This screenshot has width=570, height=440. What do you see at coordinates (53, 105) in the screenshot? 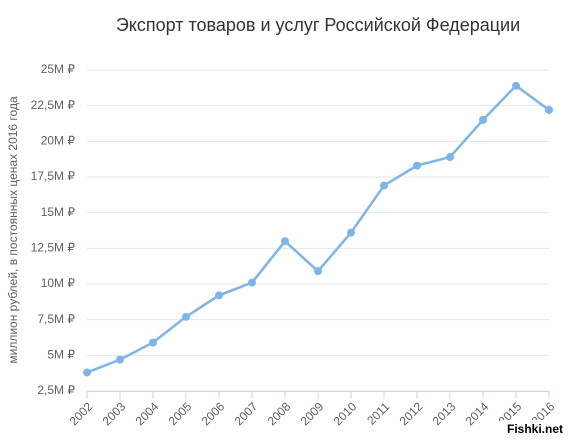
I see `y-tick-label: 22,5M ₽` at bounding box center [53, 105].